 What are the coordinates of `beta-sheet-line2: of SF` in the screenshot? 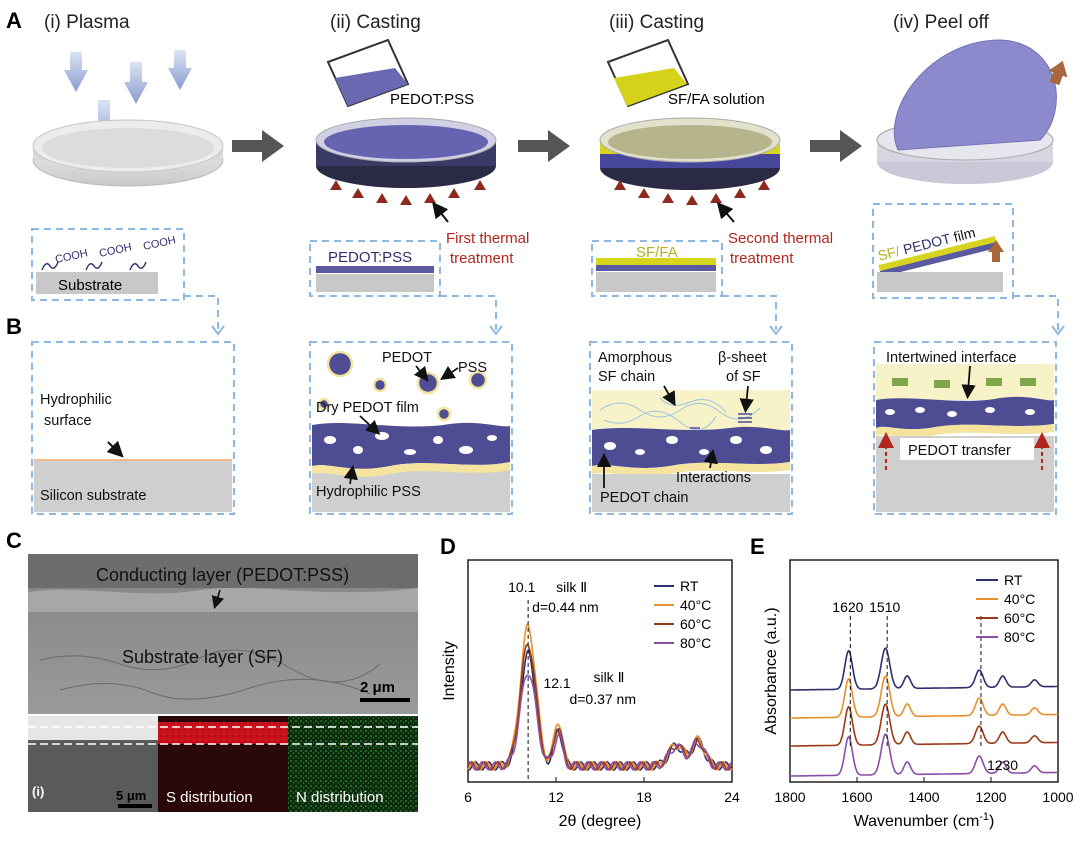 It's located at (743, 377).